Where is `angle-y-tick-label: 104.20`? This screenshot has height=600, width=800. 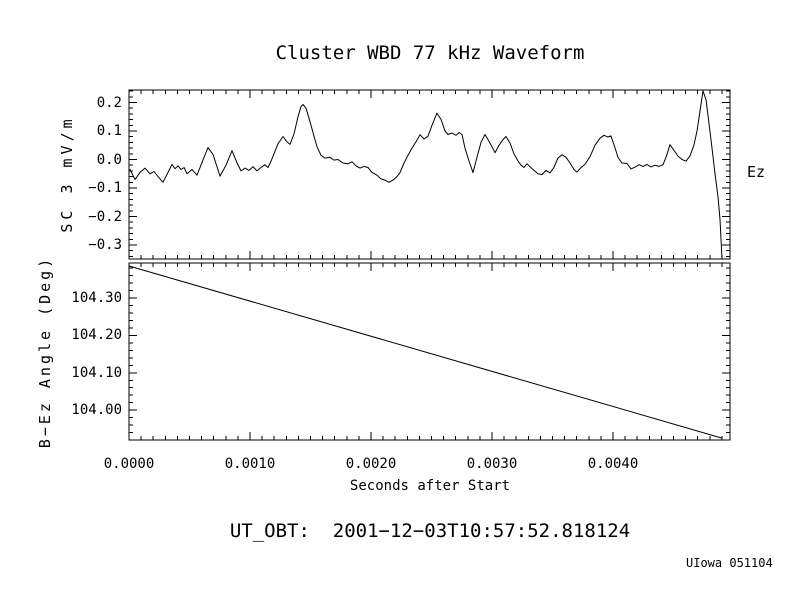
angle-y-tick-label: 104.20 is located at coordinates (96, 335).